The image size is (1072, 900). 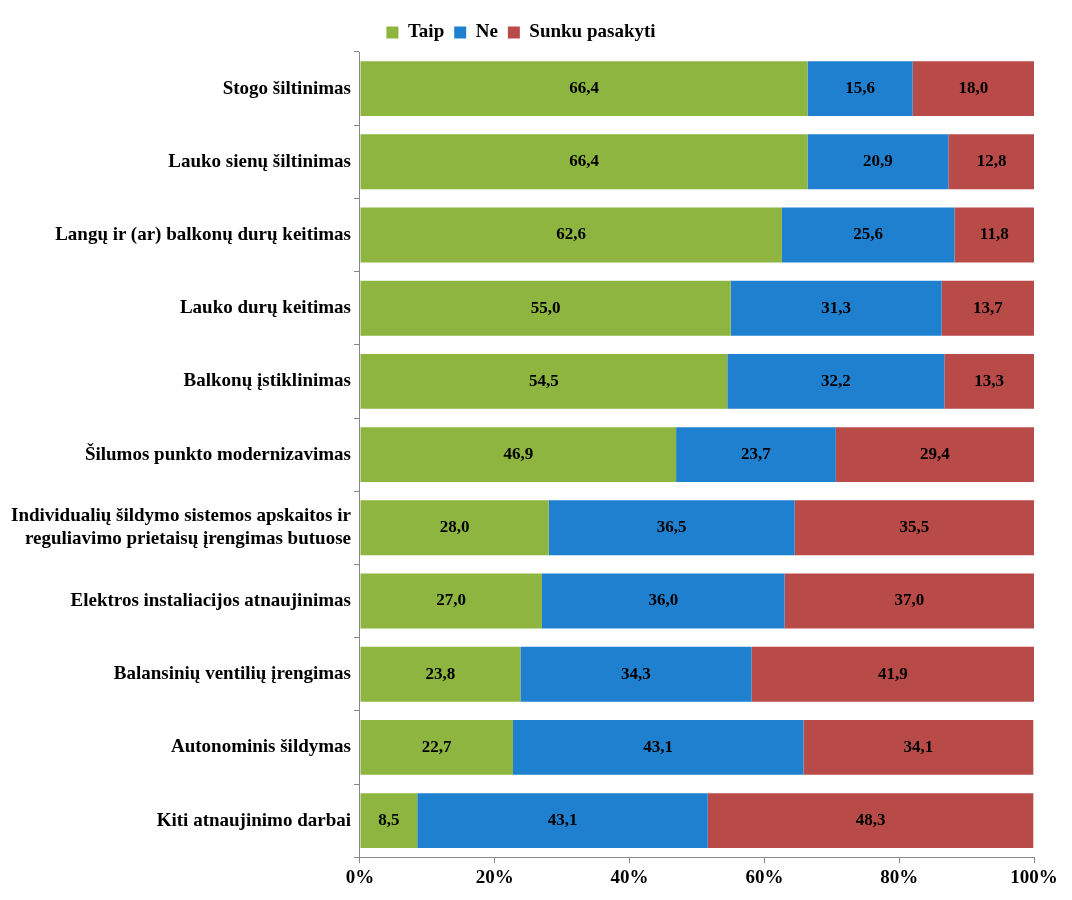 I want to click on data-label: 27,0, so click(x=451, y=600).